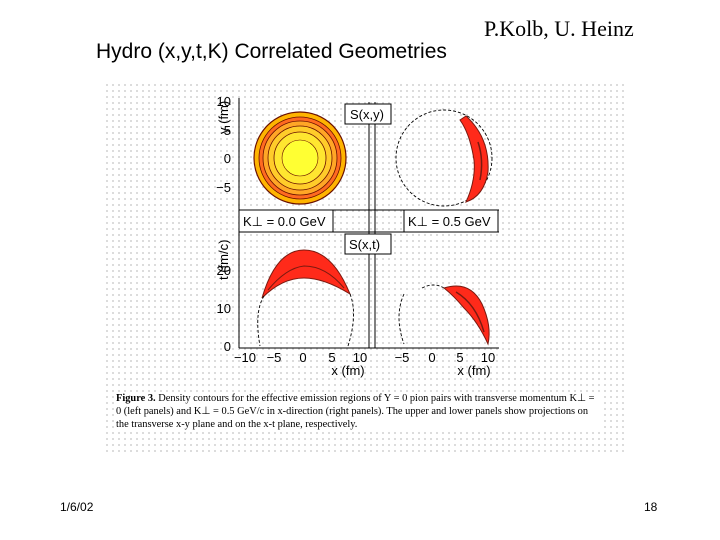  What do you see at coordinates (223, 144) in the screenshot?
I see `y-axis-top: y (fm) 10 5 0 −5` at bounding box center [223, 144].